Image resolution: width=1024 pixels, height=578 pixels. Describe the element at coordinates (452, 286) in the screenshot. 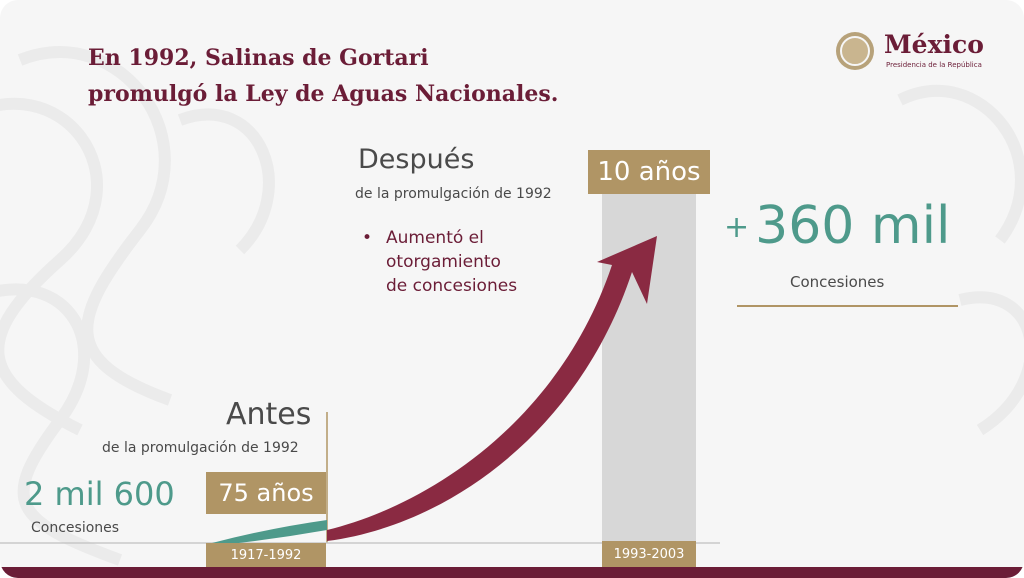

I see `bullet-line-3: de concesiones` at that location.